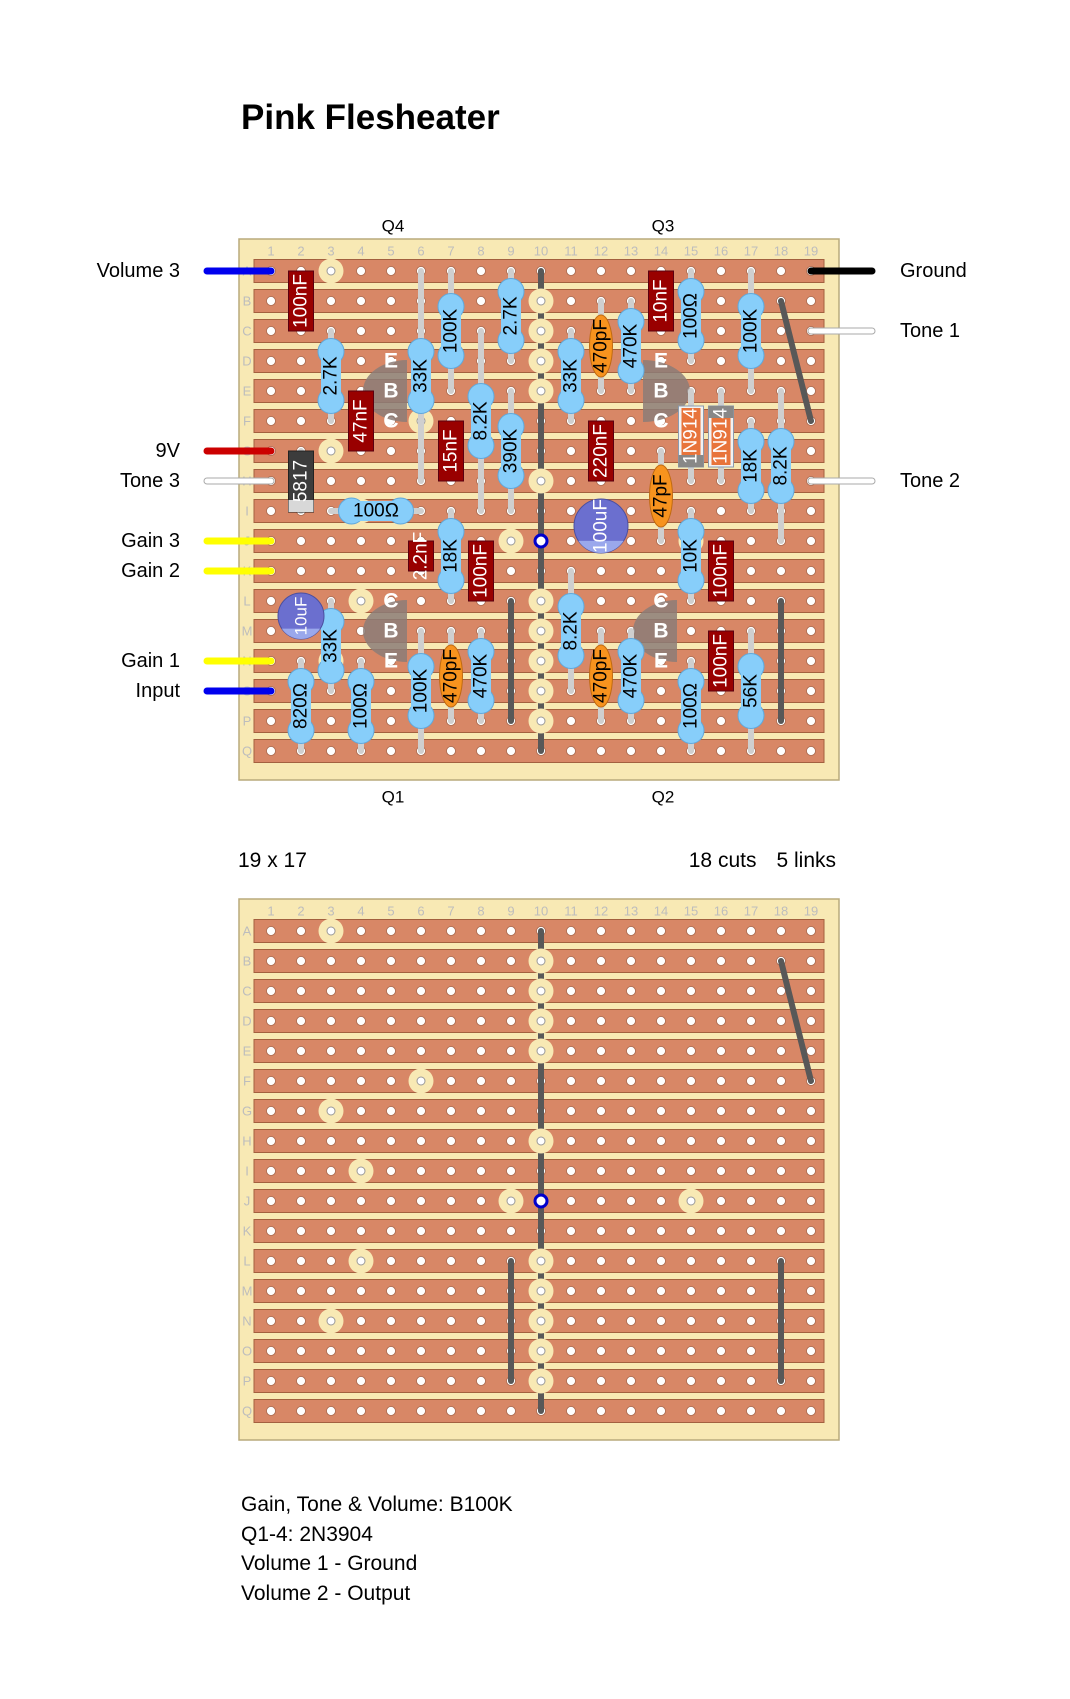 The image size is (1070, 1699). I want to click on row-letter: C, so click(246, 991).